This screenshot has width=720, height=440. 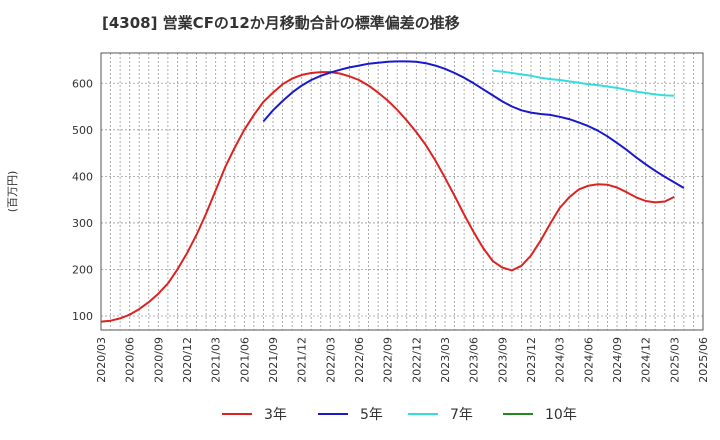 What do you see at coordinates (560, 360) in the screenshot?
I see `x-tick-label: 2024/03` at bounding box center [560, 360].